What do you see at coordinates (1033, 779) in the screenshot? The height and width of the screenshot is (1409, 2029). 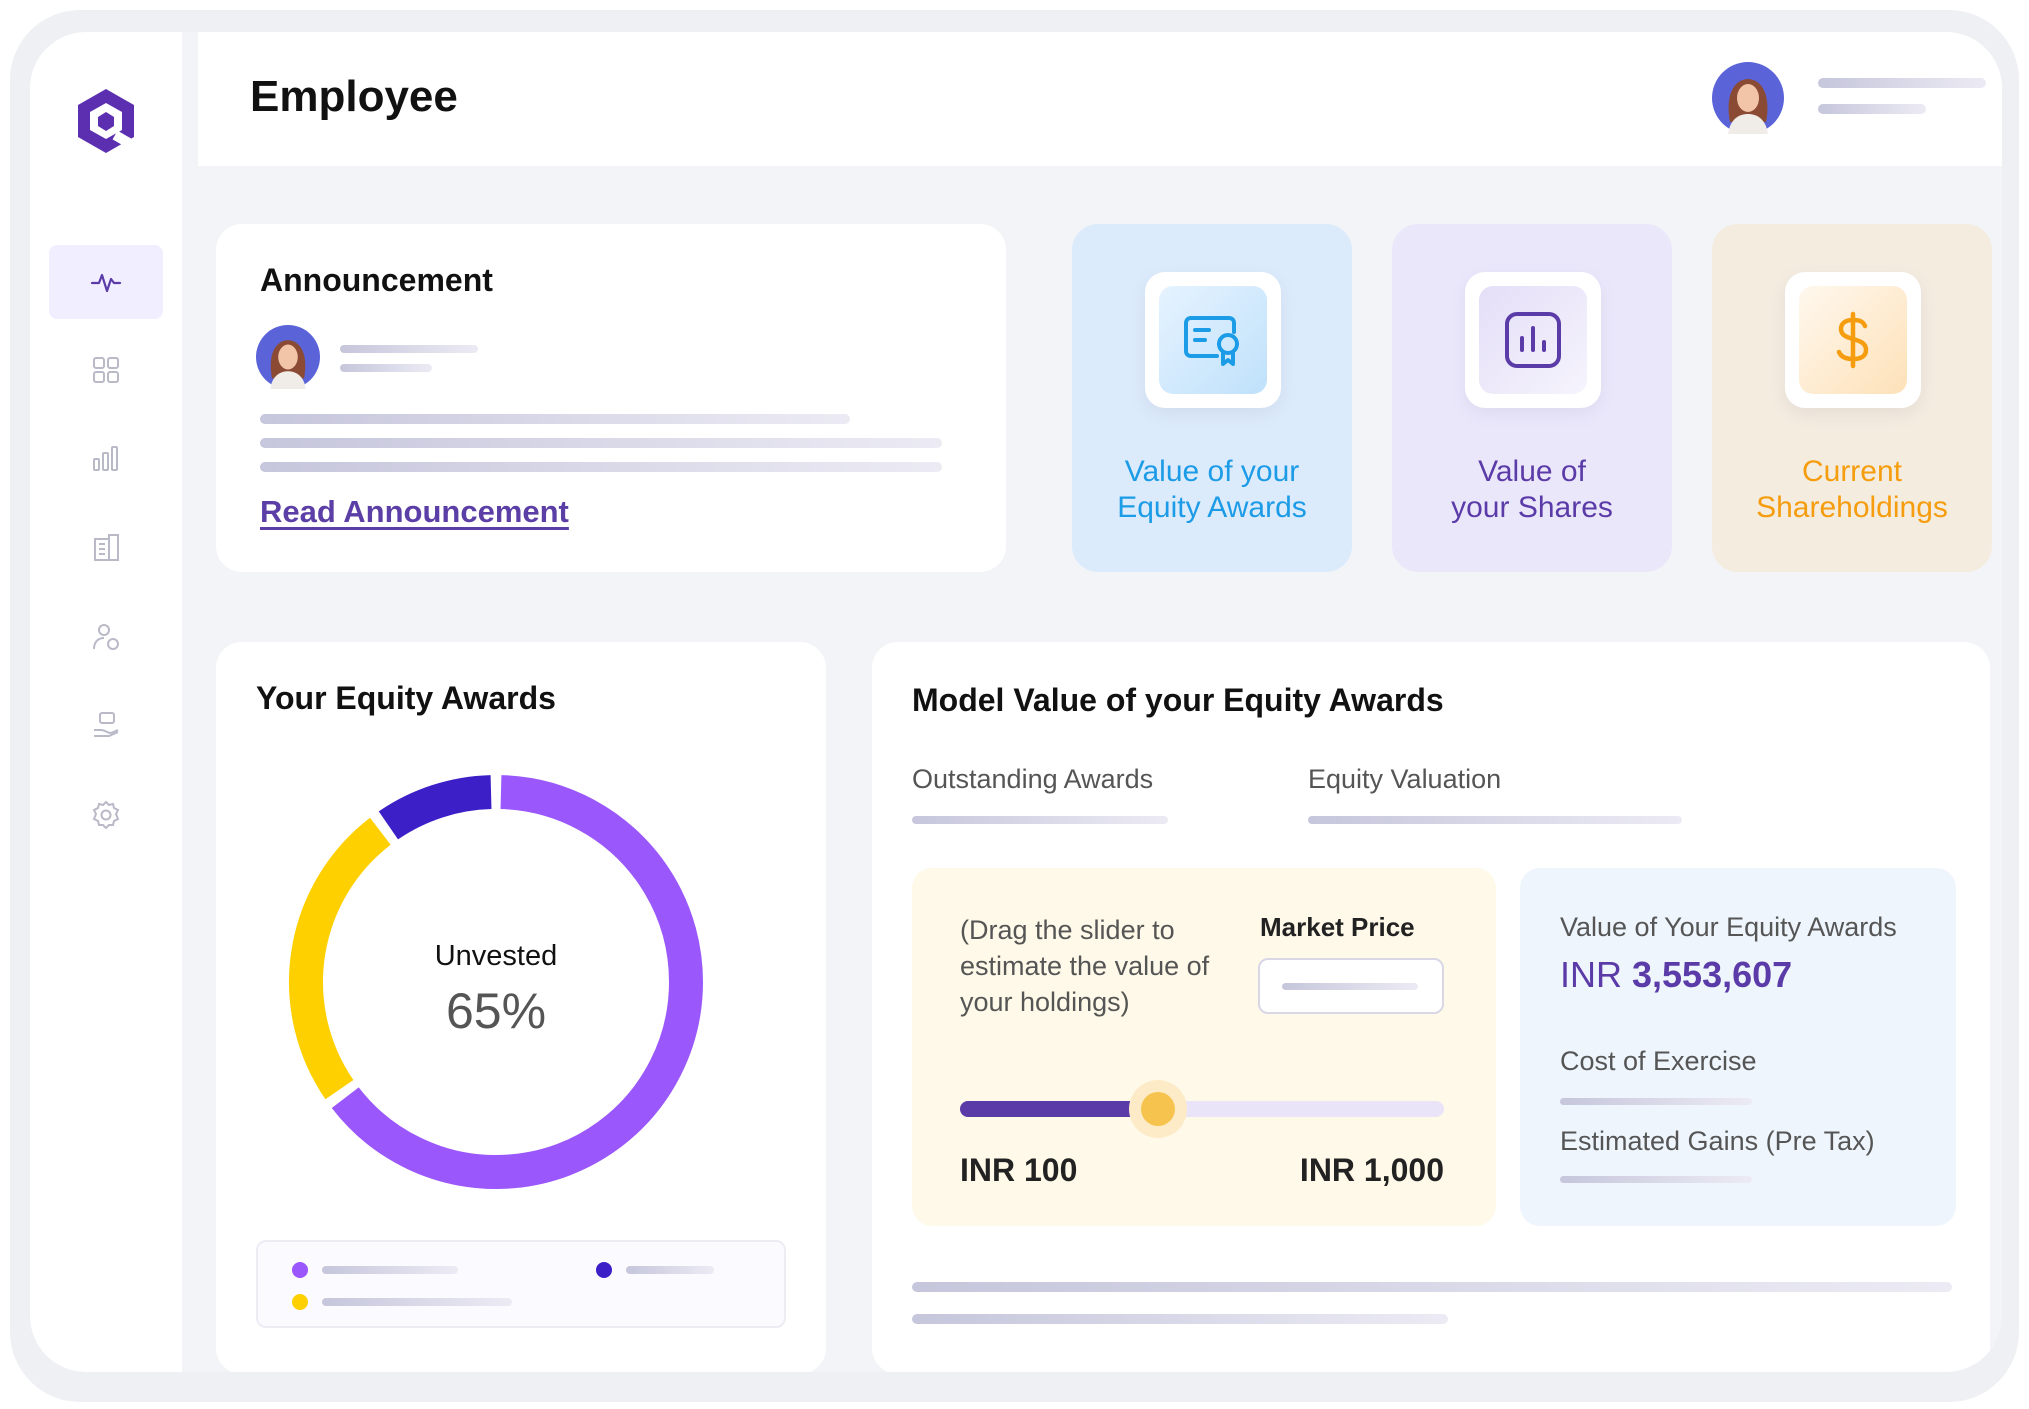 I see `tab-outstanding-awards: Outstanding Awards` at bounding box center [1033, 779].